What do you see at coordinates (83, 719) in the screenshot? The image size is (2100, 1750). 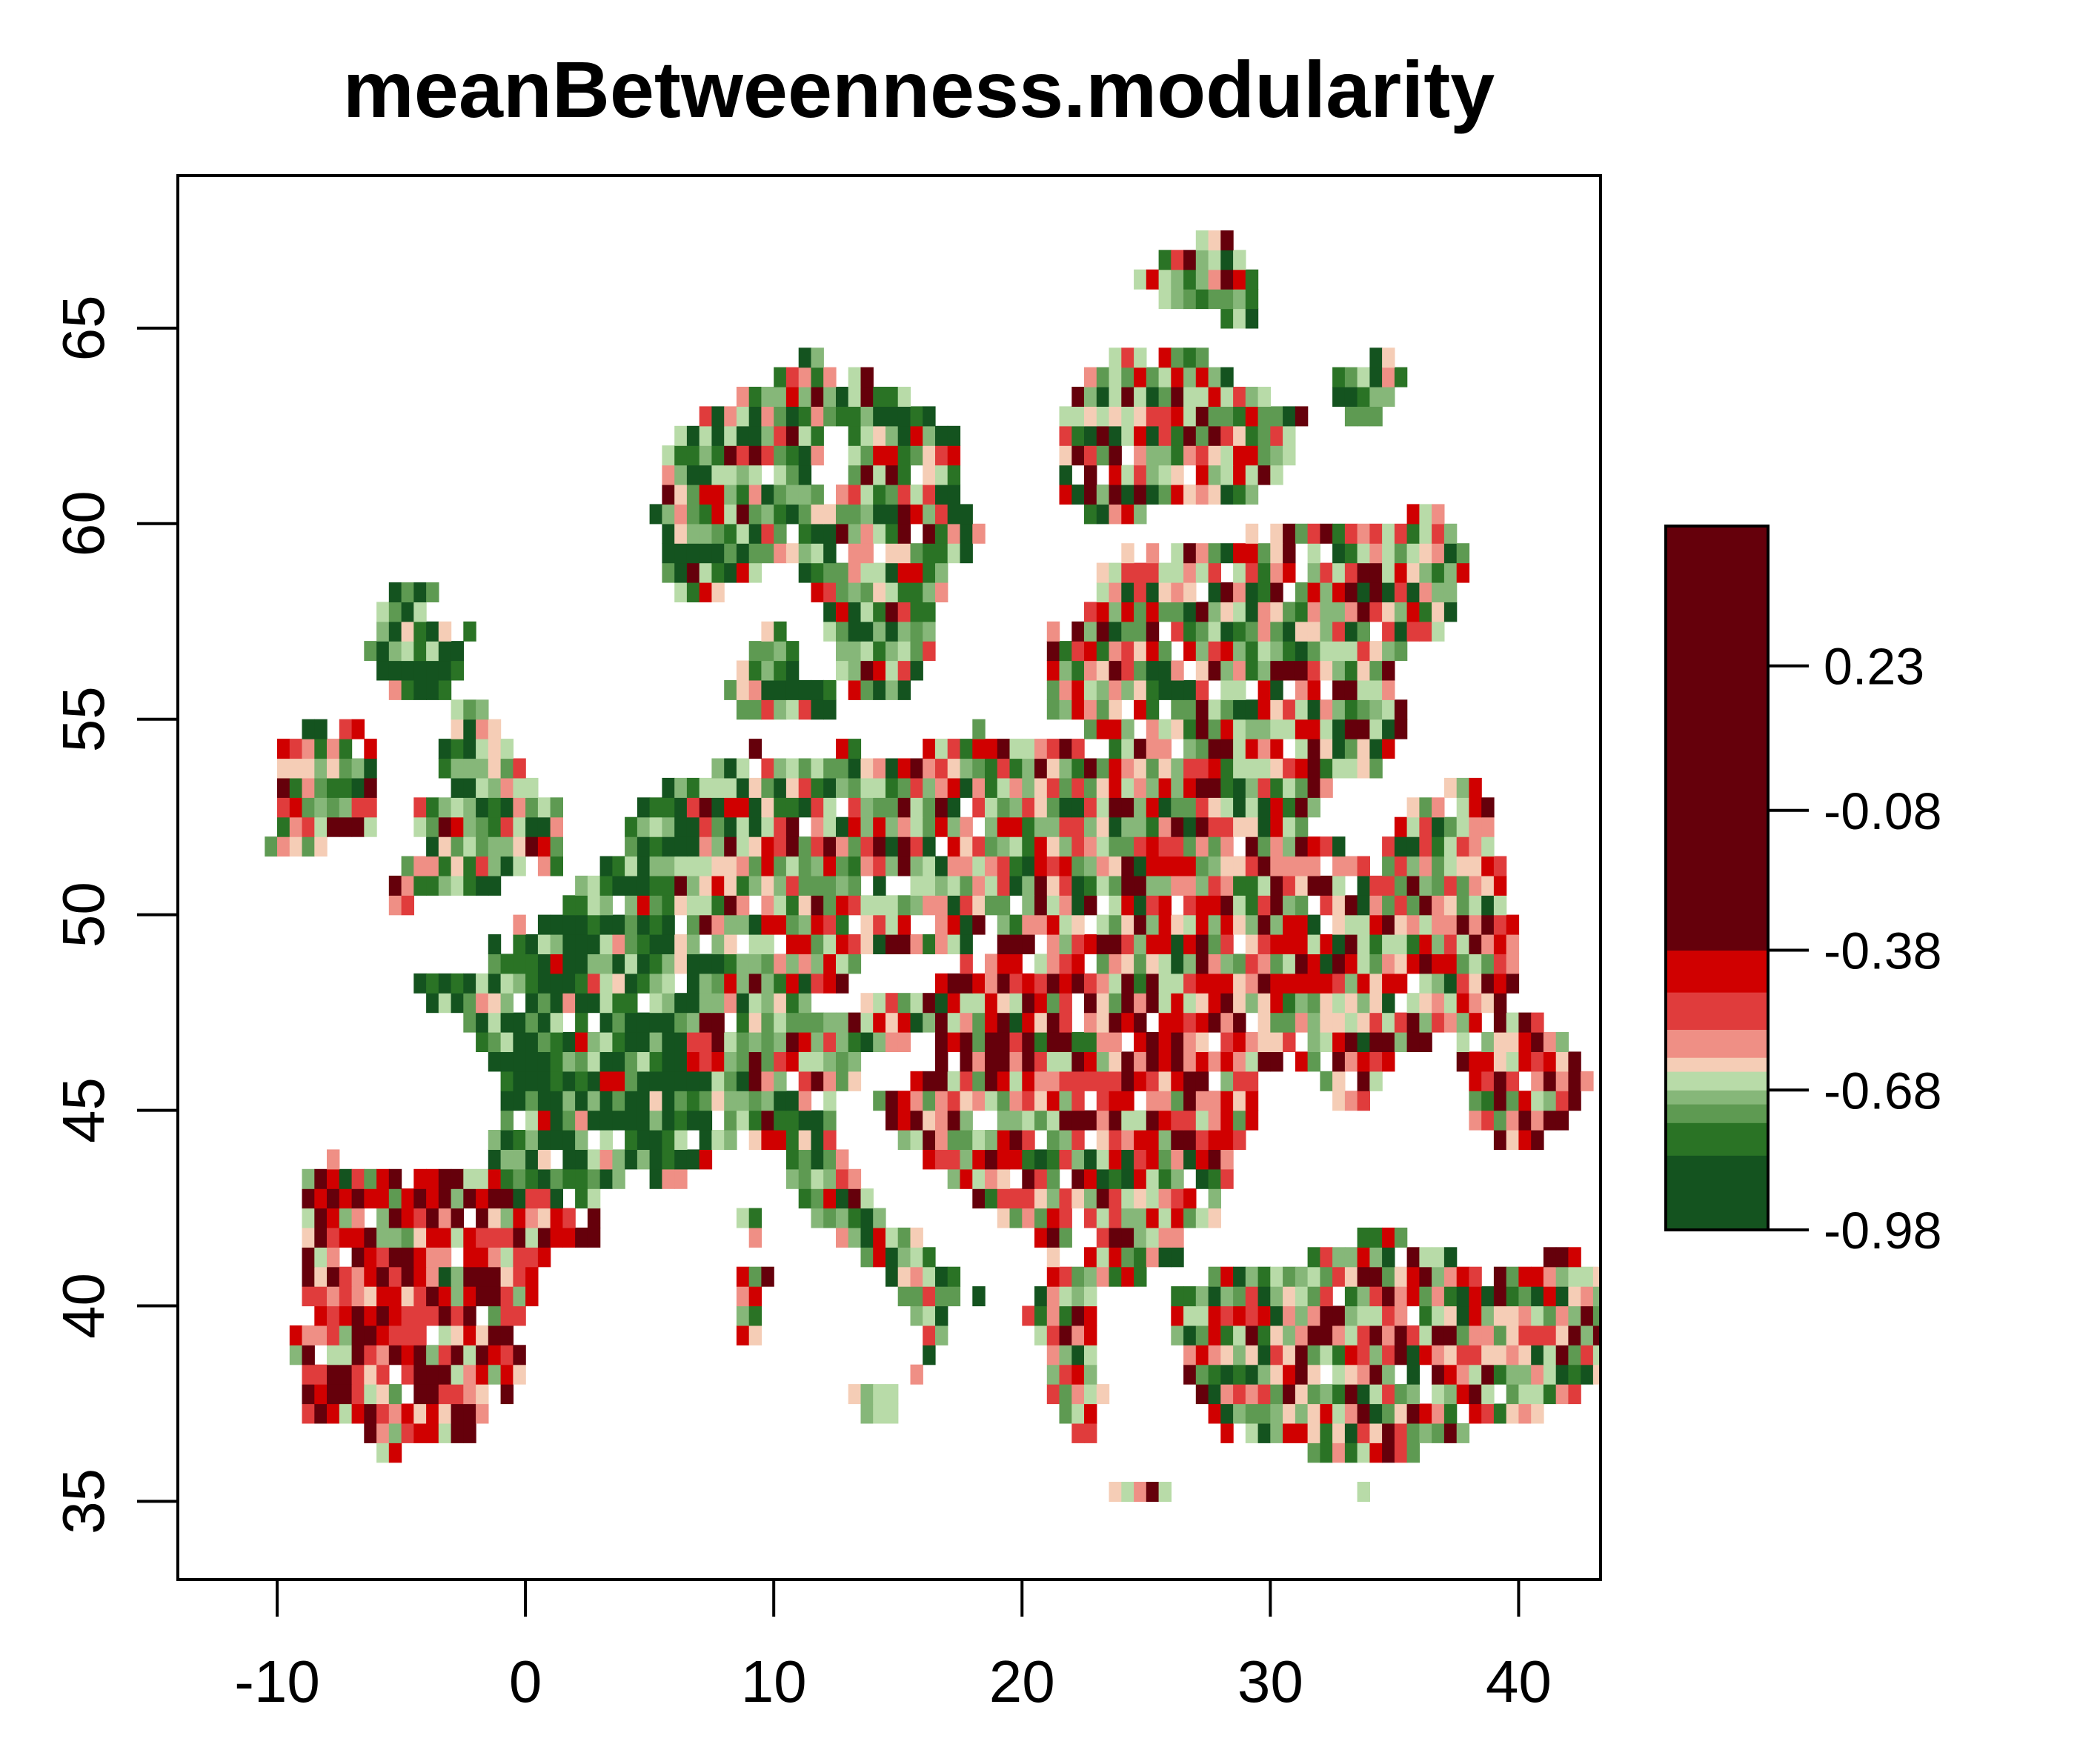 I see `y-tick-label: 55` at bounding box center [83, 719].